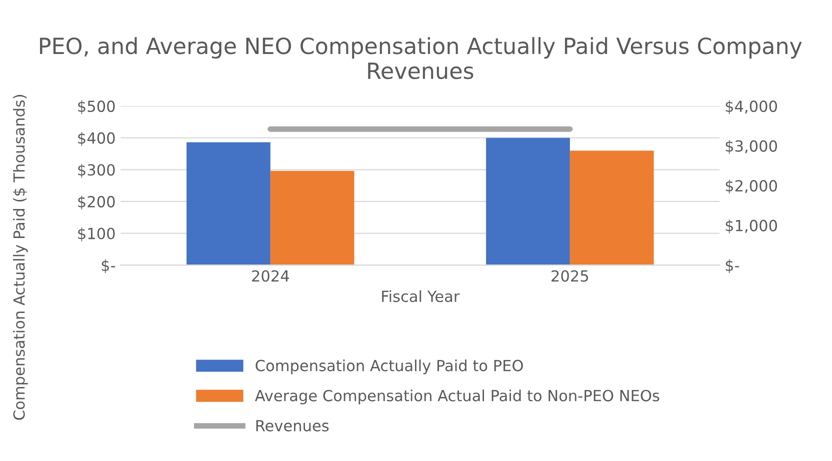 Image resolution: width=832 pixels, height=461 pixels. Describe the element at coordinates (751, 227) in the screenshot. I see `y2-tick-label: $1,000` at that location.